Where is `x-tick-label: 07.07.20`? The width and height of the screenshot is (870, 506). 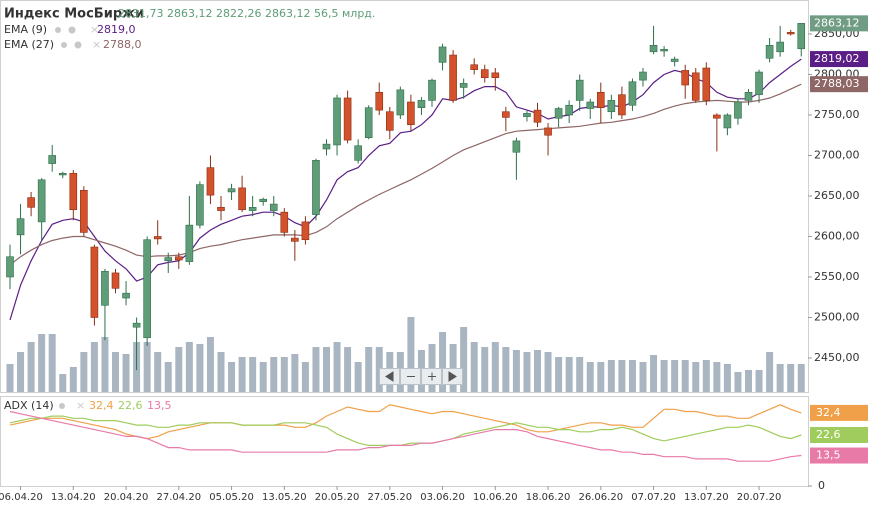 x-tick-label: 07.07.20 is located at coordinates (653, 497).